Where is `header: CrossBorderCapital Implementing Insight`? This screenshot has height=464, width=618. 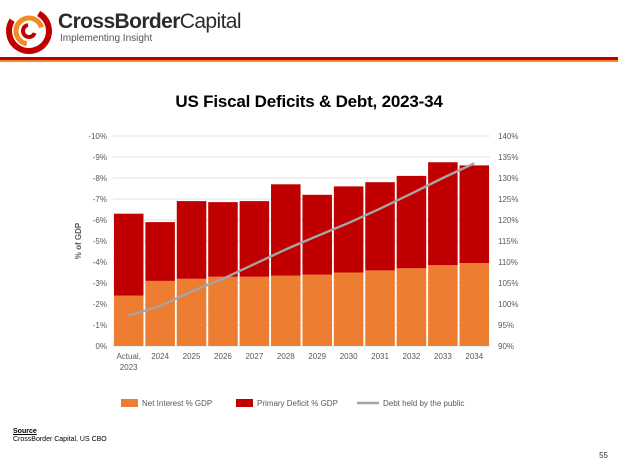 header: CrossBorderCapital Implementing Insight is located at coordinates (309, 29).